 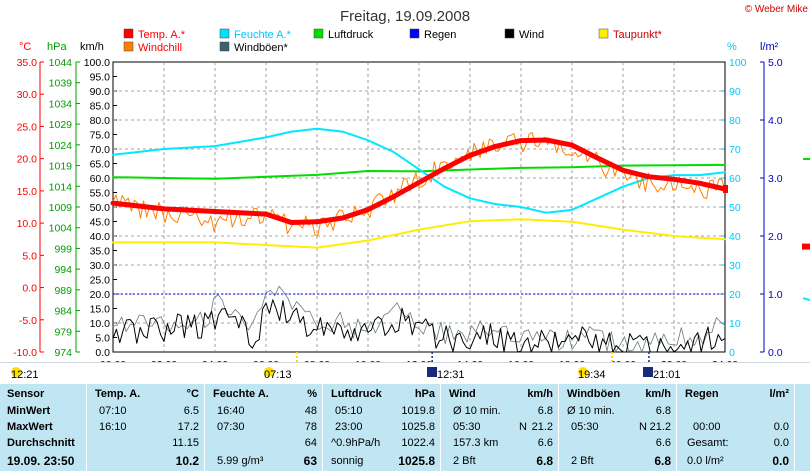 What do you see at coordinates (662, 461) in the screenshot?
I see `gust-current: 6.8` at bounding box center [662, 461].